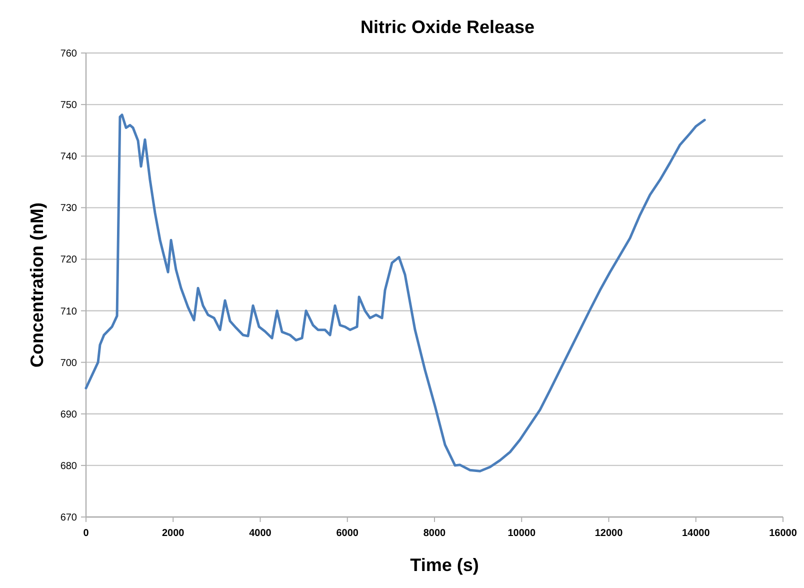 Image resolution: width=804 pixels, height=588 pixels. I want to click on x-axis-title: Time (s), so click(444, 565).